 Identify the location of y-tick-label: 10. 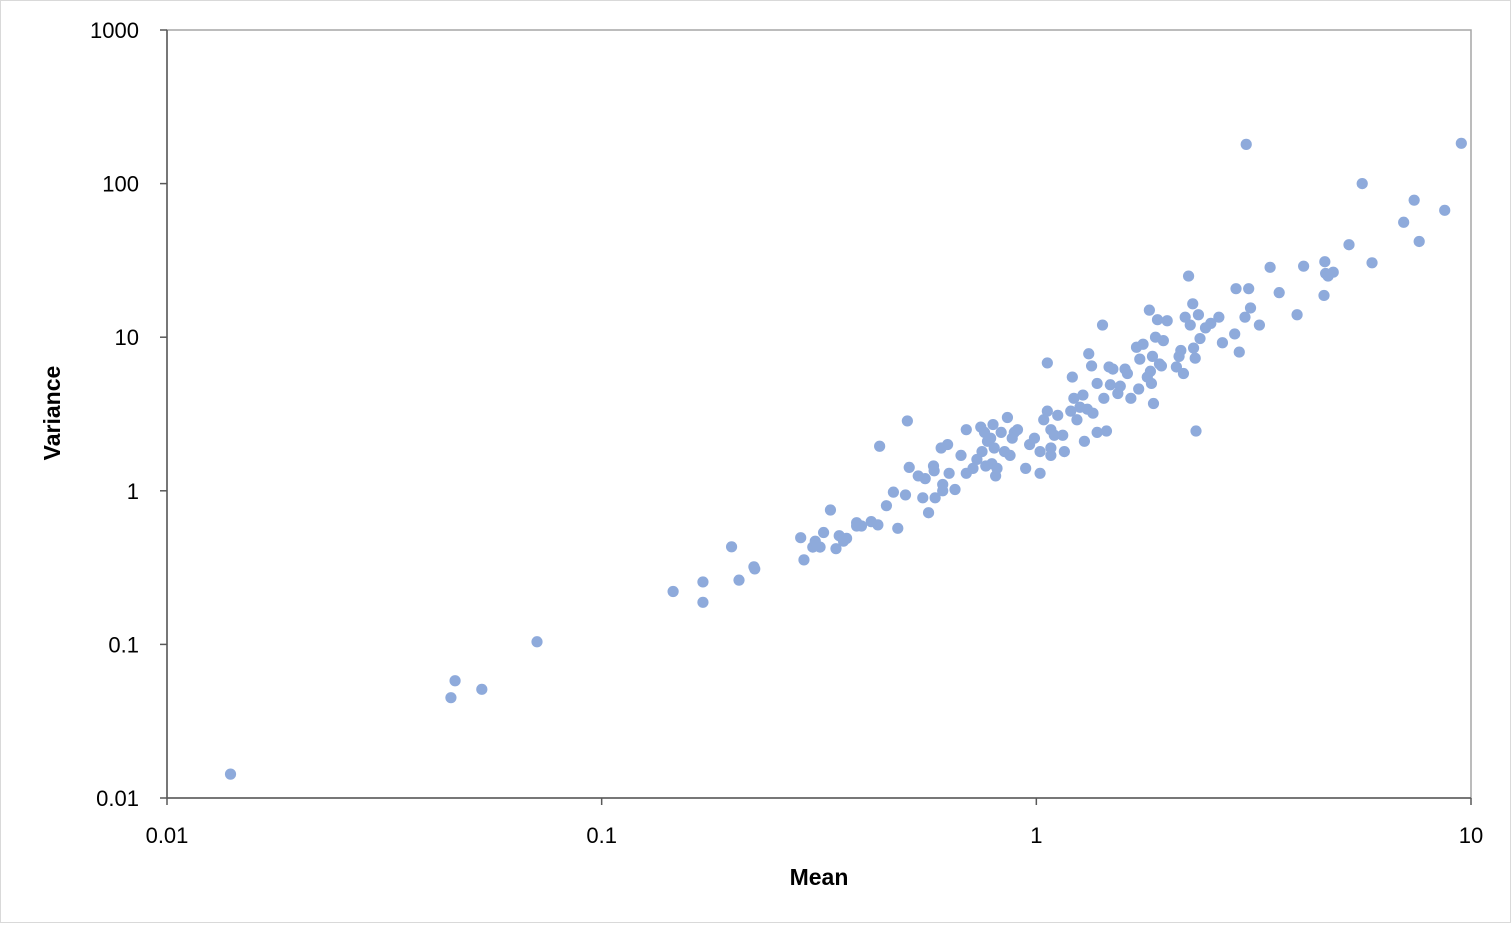
(127, 337).